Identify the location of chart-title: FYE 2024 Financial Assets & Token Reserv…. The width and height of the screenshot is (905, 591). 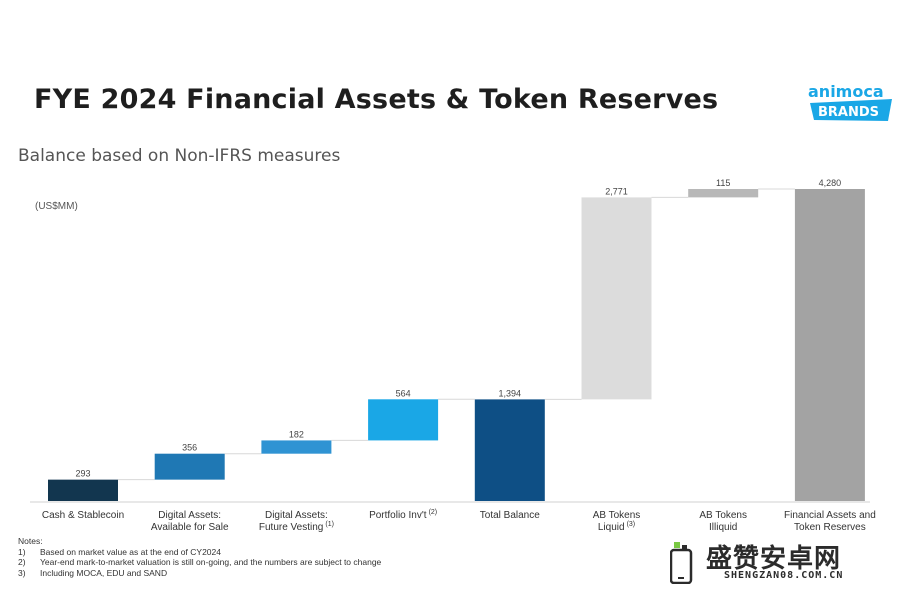
(376, 99).